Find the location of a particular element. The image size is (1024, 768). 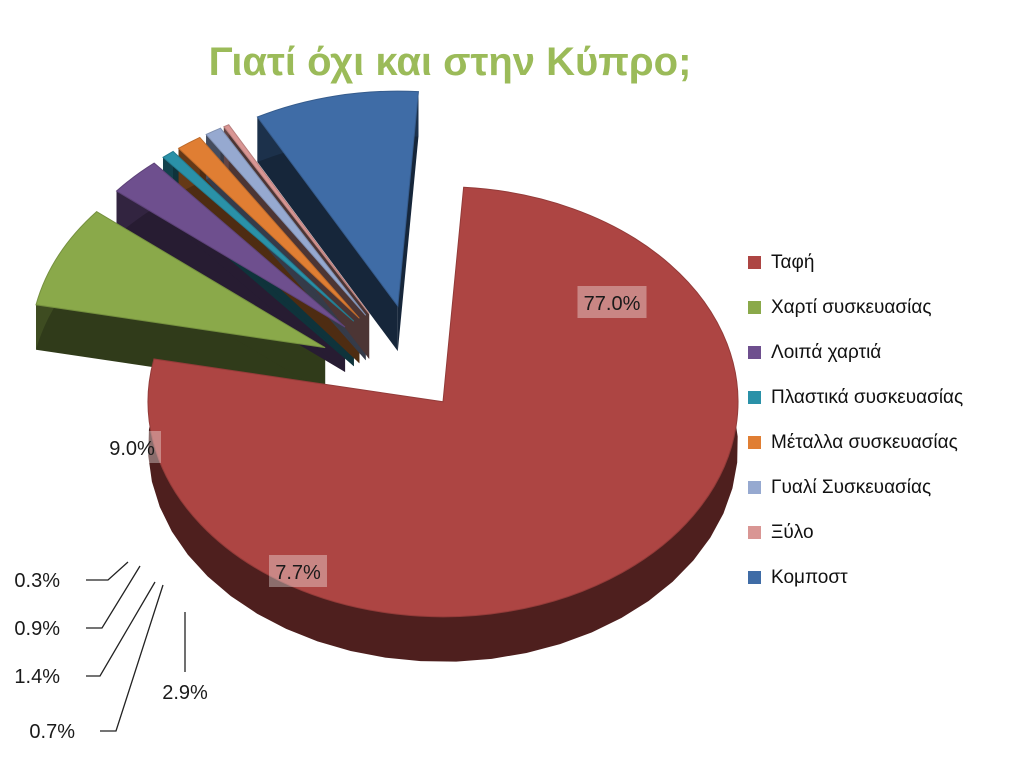

data-label-0: 77.0% is located at coordinates (612, 304).